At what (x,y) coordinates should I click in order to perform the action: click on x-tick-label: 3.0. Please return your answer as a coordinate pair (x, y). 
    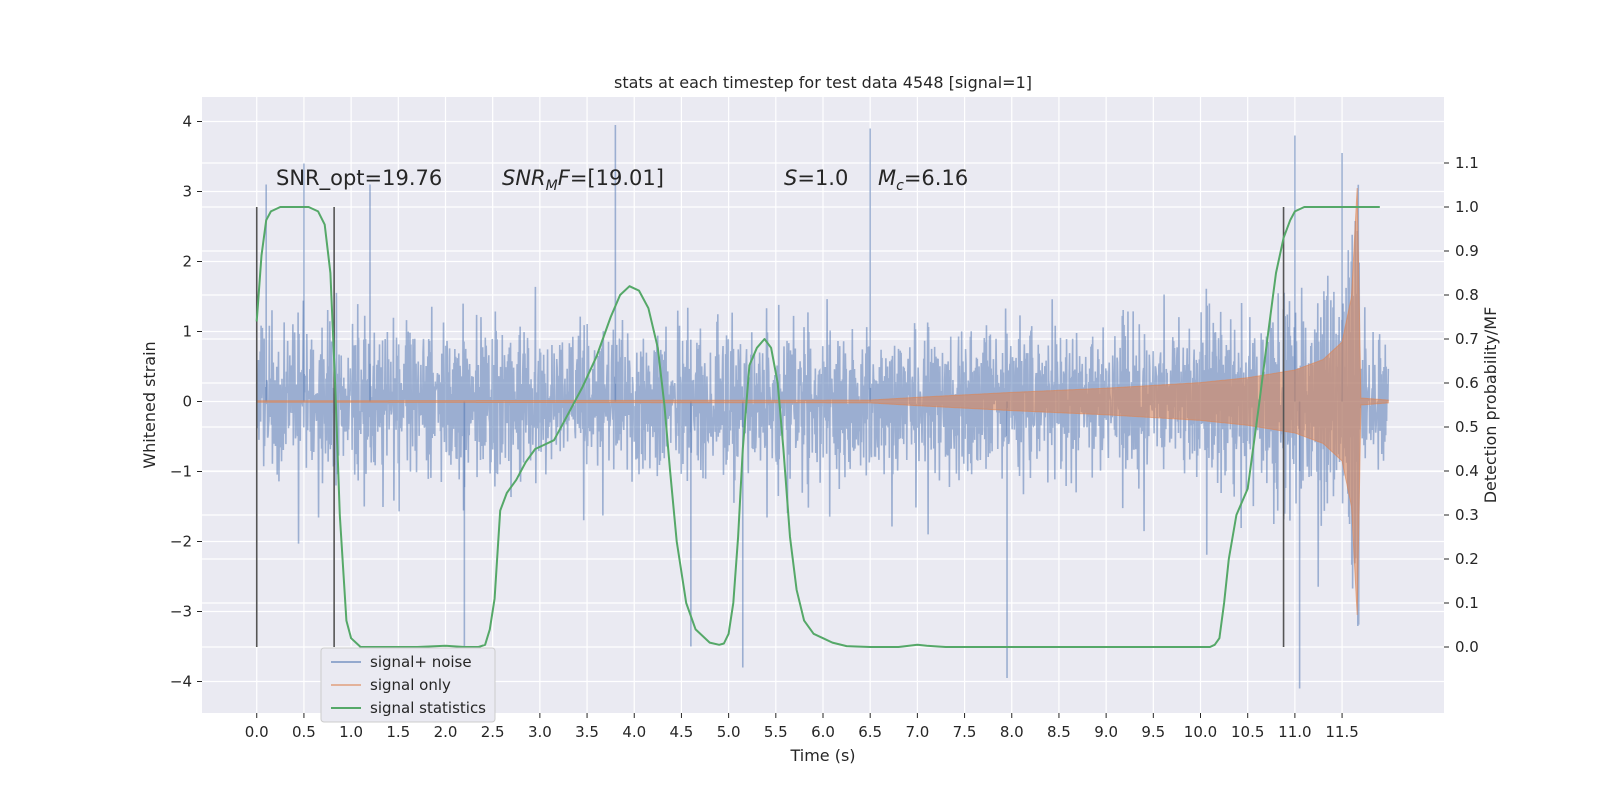
    Looking at the image, I should click on (540, 732).